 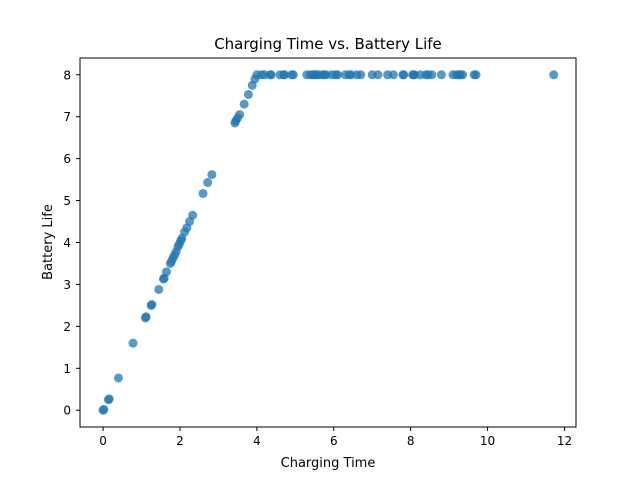 I want to click on x-tick-label: 8, so click(x=411, y=441).